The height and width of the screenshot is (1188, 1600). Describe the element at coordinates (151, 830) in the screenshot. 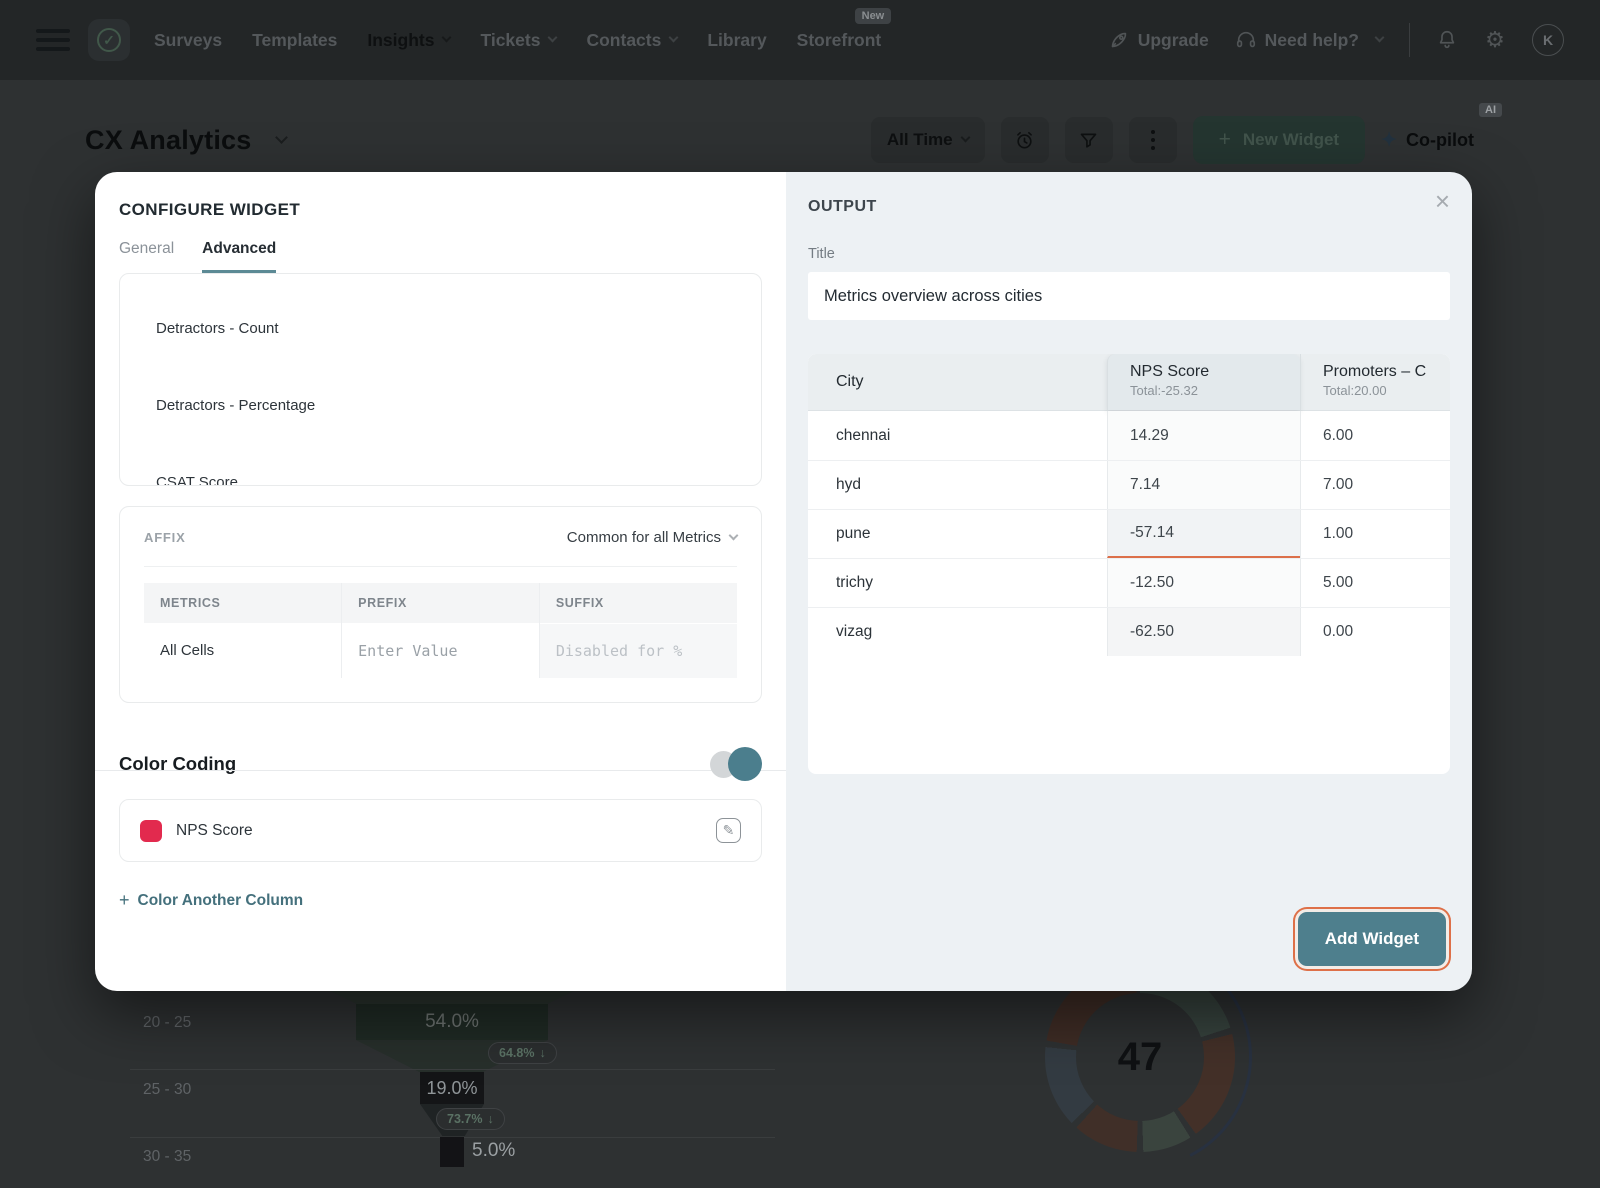

I see `color-swatch` at that location.